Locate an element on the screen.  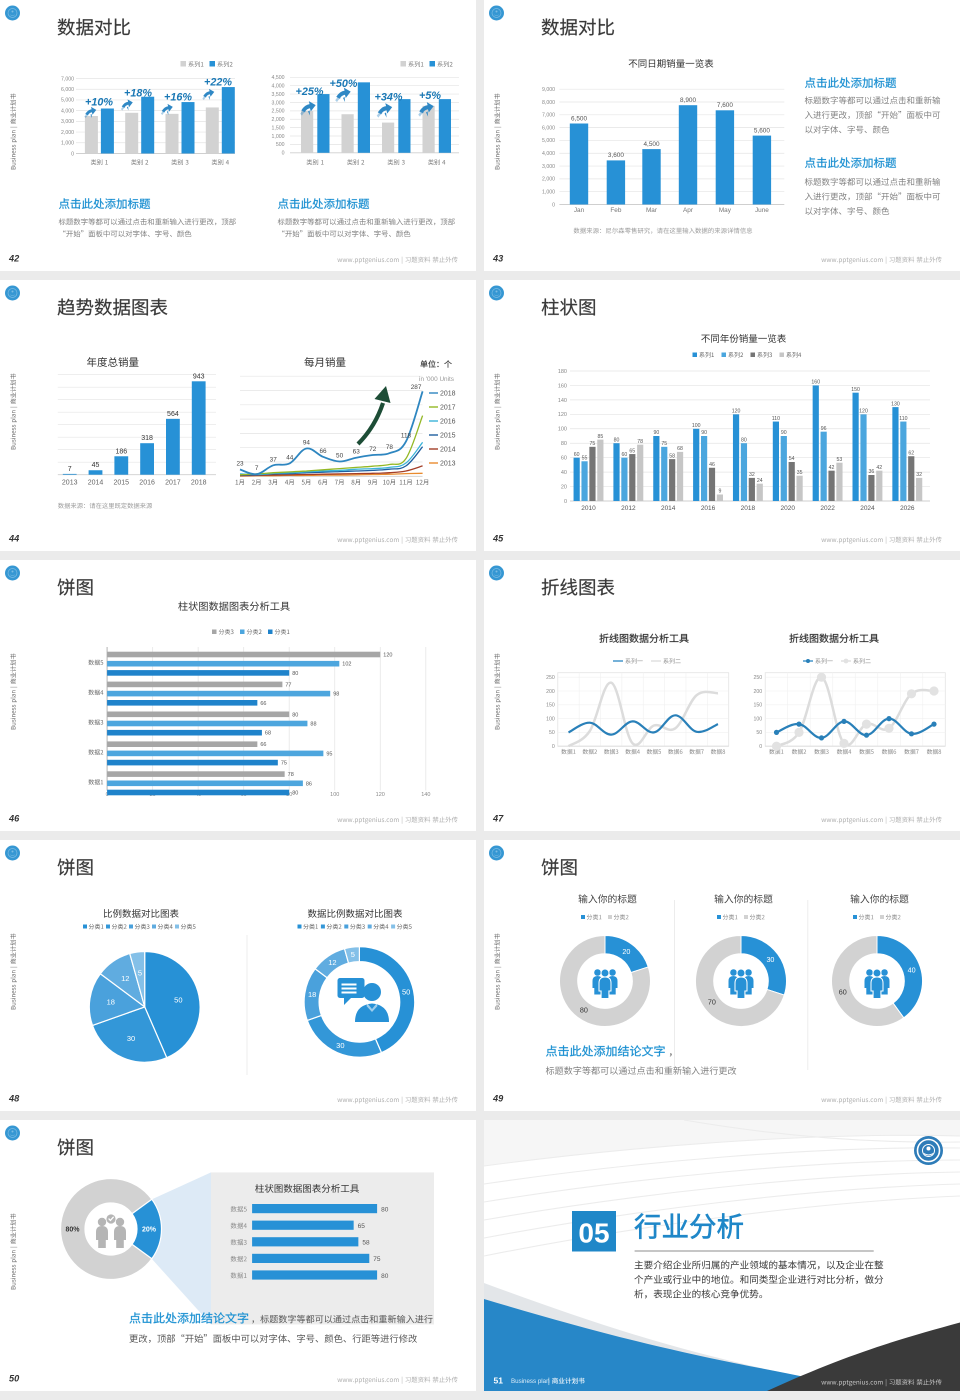
svg-text: 96 is located at coordinates (824, 429).